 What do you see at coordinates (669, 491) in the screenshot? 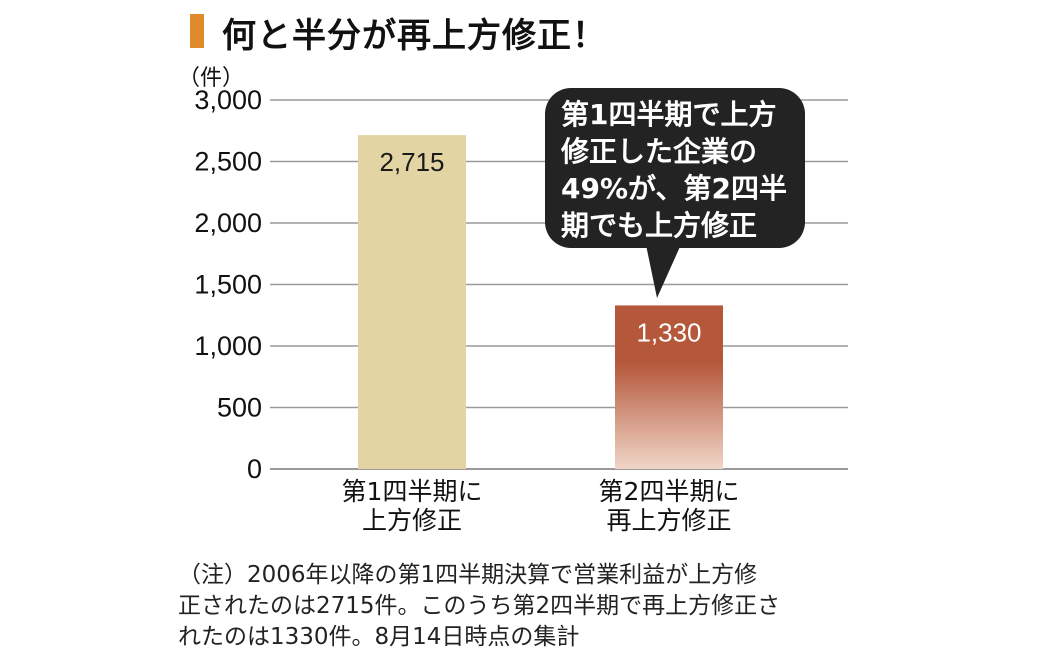
I see `x-category-label: 第2四半期に` at bounding box center [669, 491].